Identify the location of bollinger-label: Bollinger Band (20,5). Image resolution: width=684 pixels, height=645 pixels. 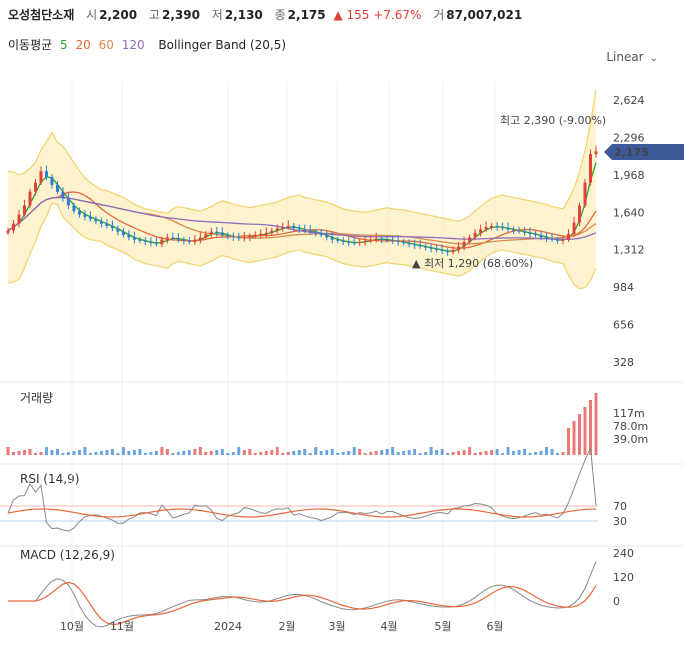
(222, 45).